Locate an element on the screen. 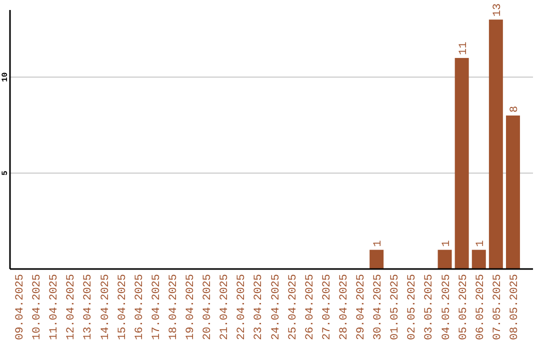 This screenshot has height=340, width=540. x-tick-label: 08.05.2025 is located at coordinates (514, 307).